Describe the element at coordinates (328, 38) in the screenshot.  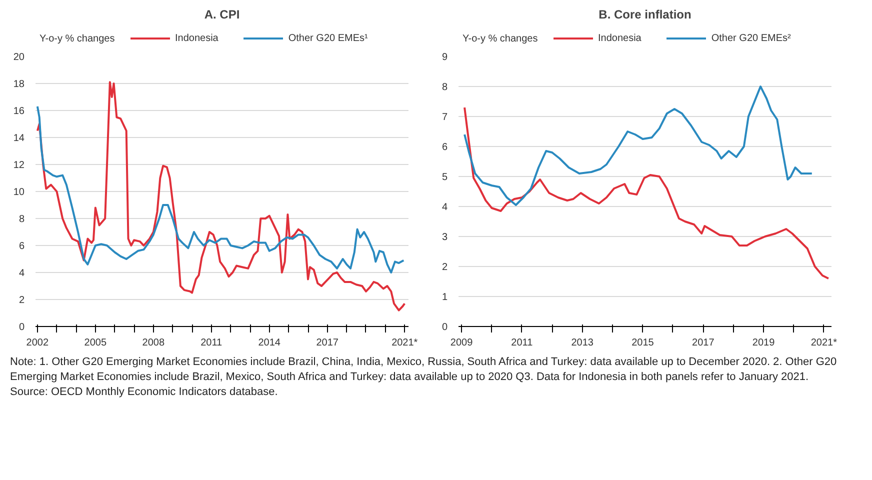
I see `legend-label: Other G20 EMEs¹` at that location.